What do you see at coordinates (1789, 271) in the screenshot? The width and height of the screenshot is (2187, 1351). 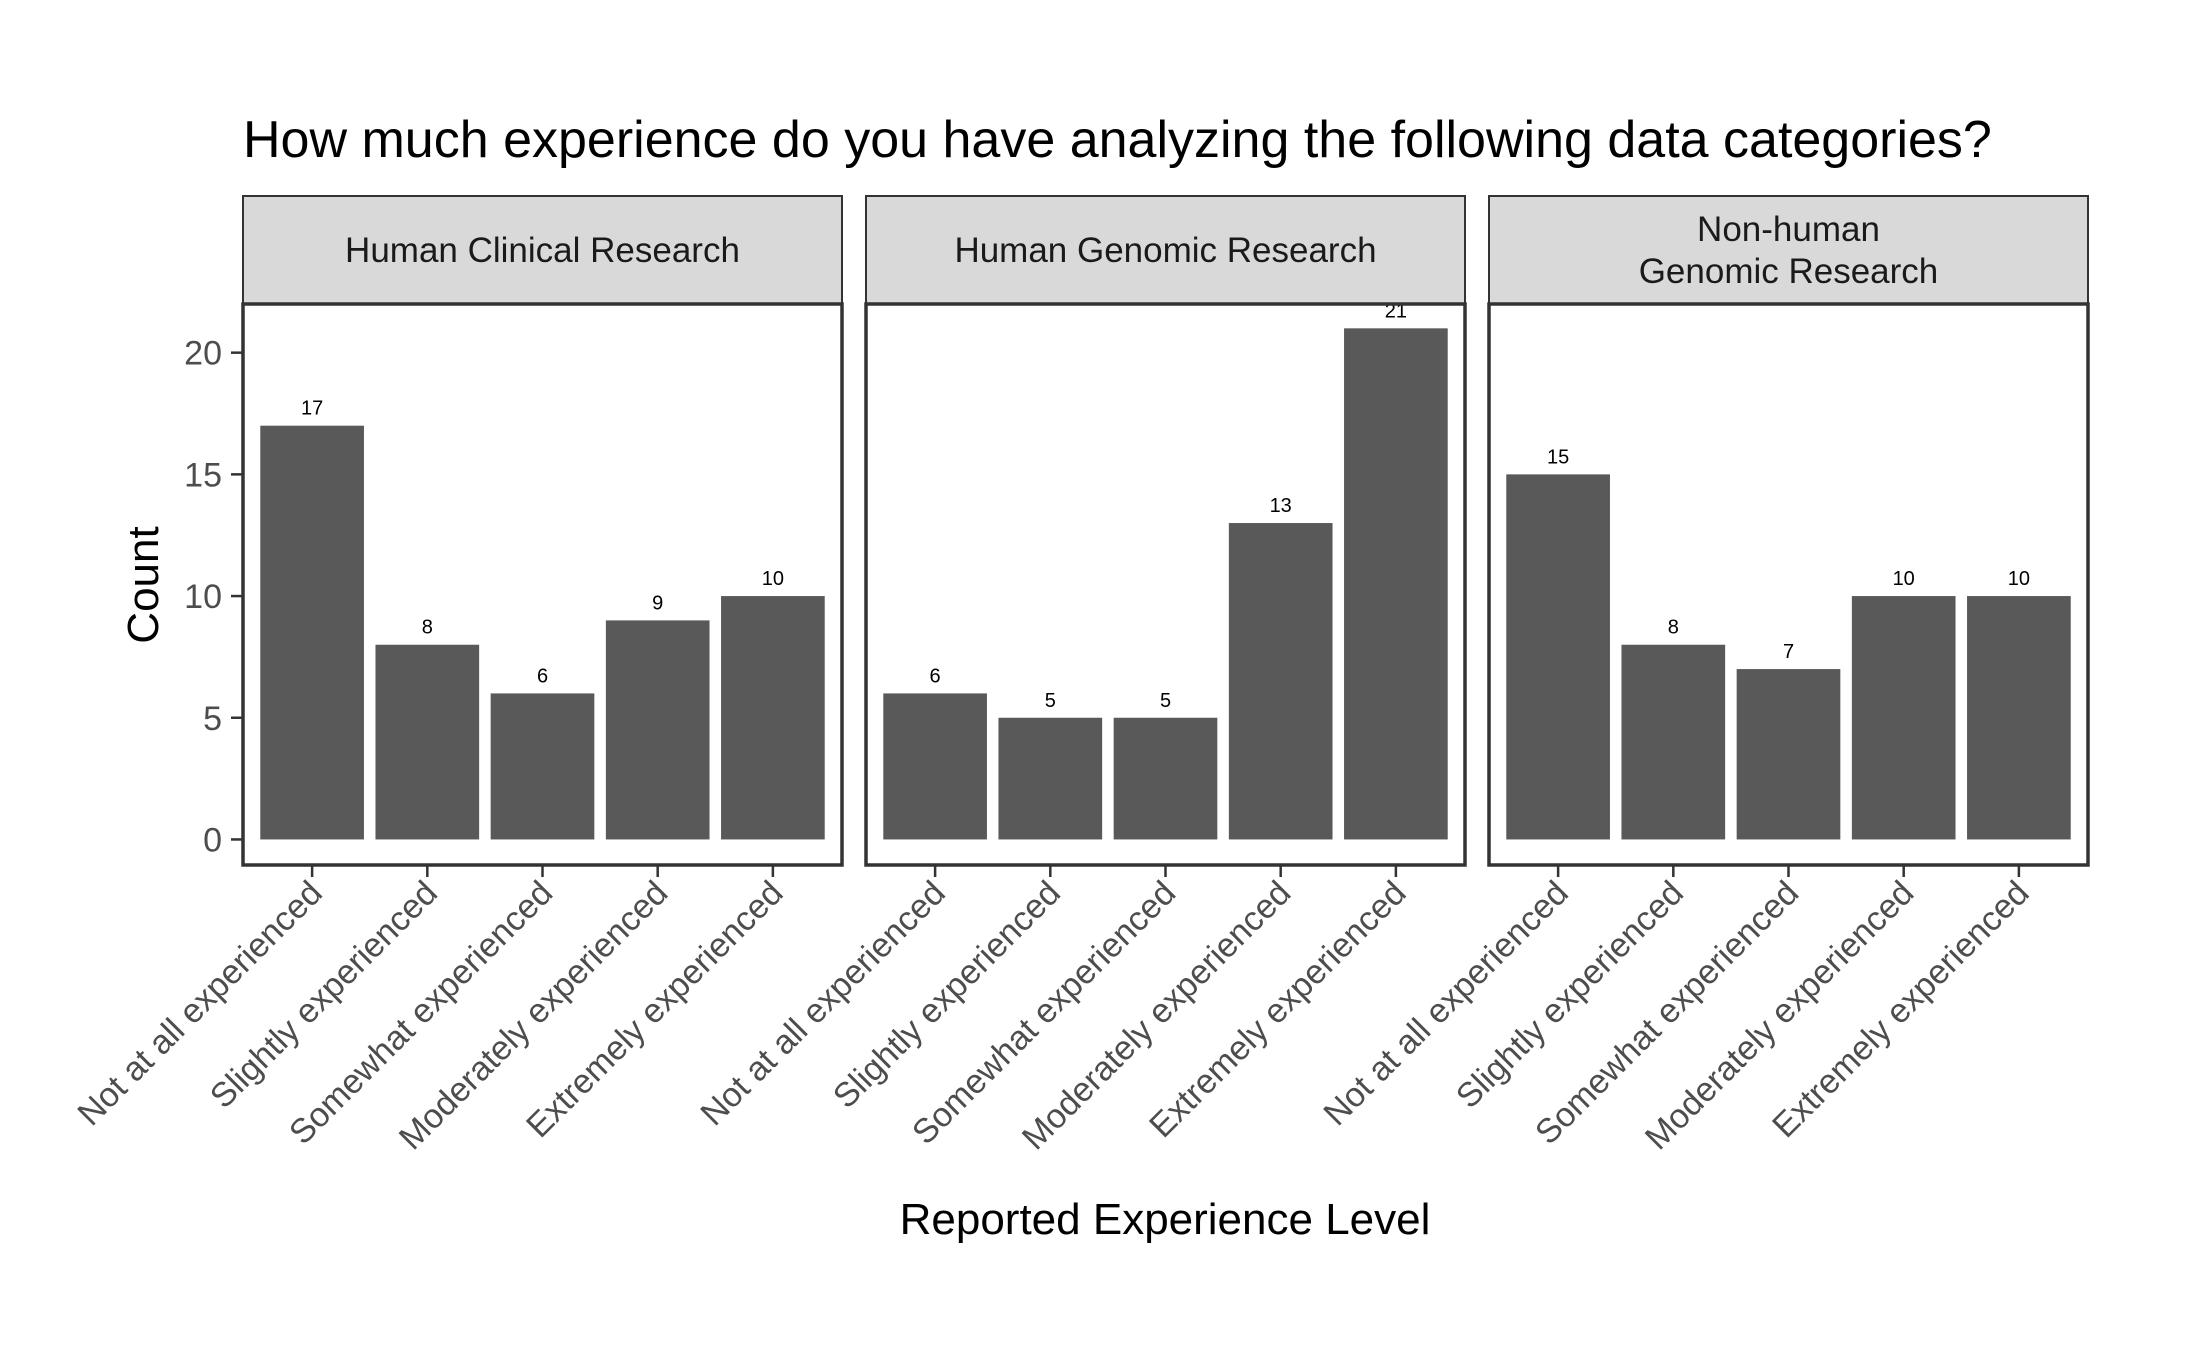 I see `facet-strip-label: Genomic Research` at bounding box center [1789, 271].